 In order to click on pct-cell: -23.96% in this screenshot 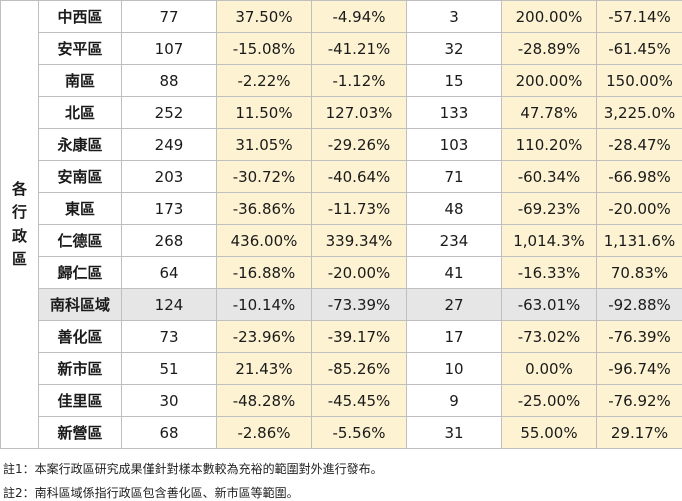, I will do `click(264, 337)`.